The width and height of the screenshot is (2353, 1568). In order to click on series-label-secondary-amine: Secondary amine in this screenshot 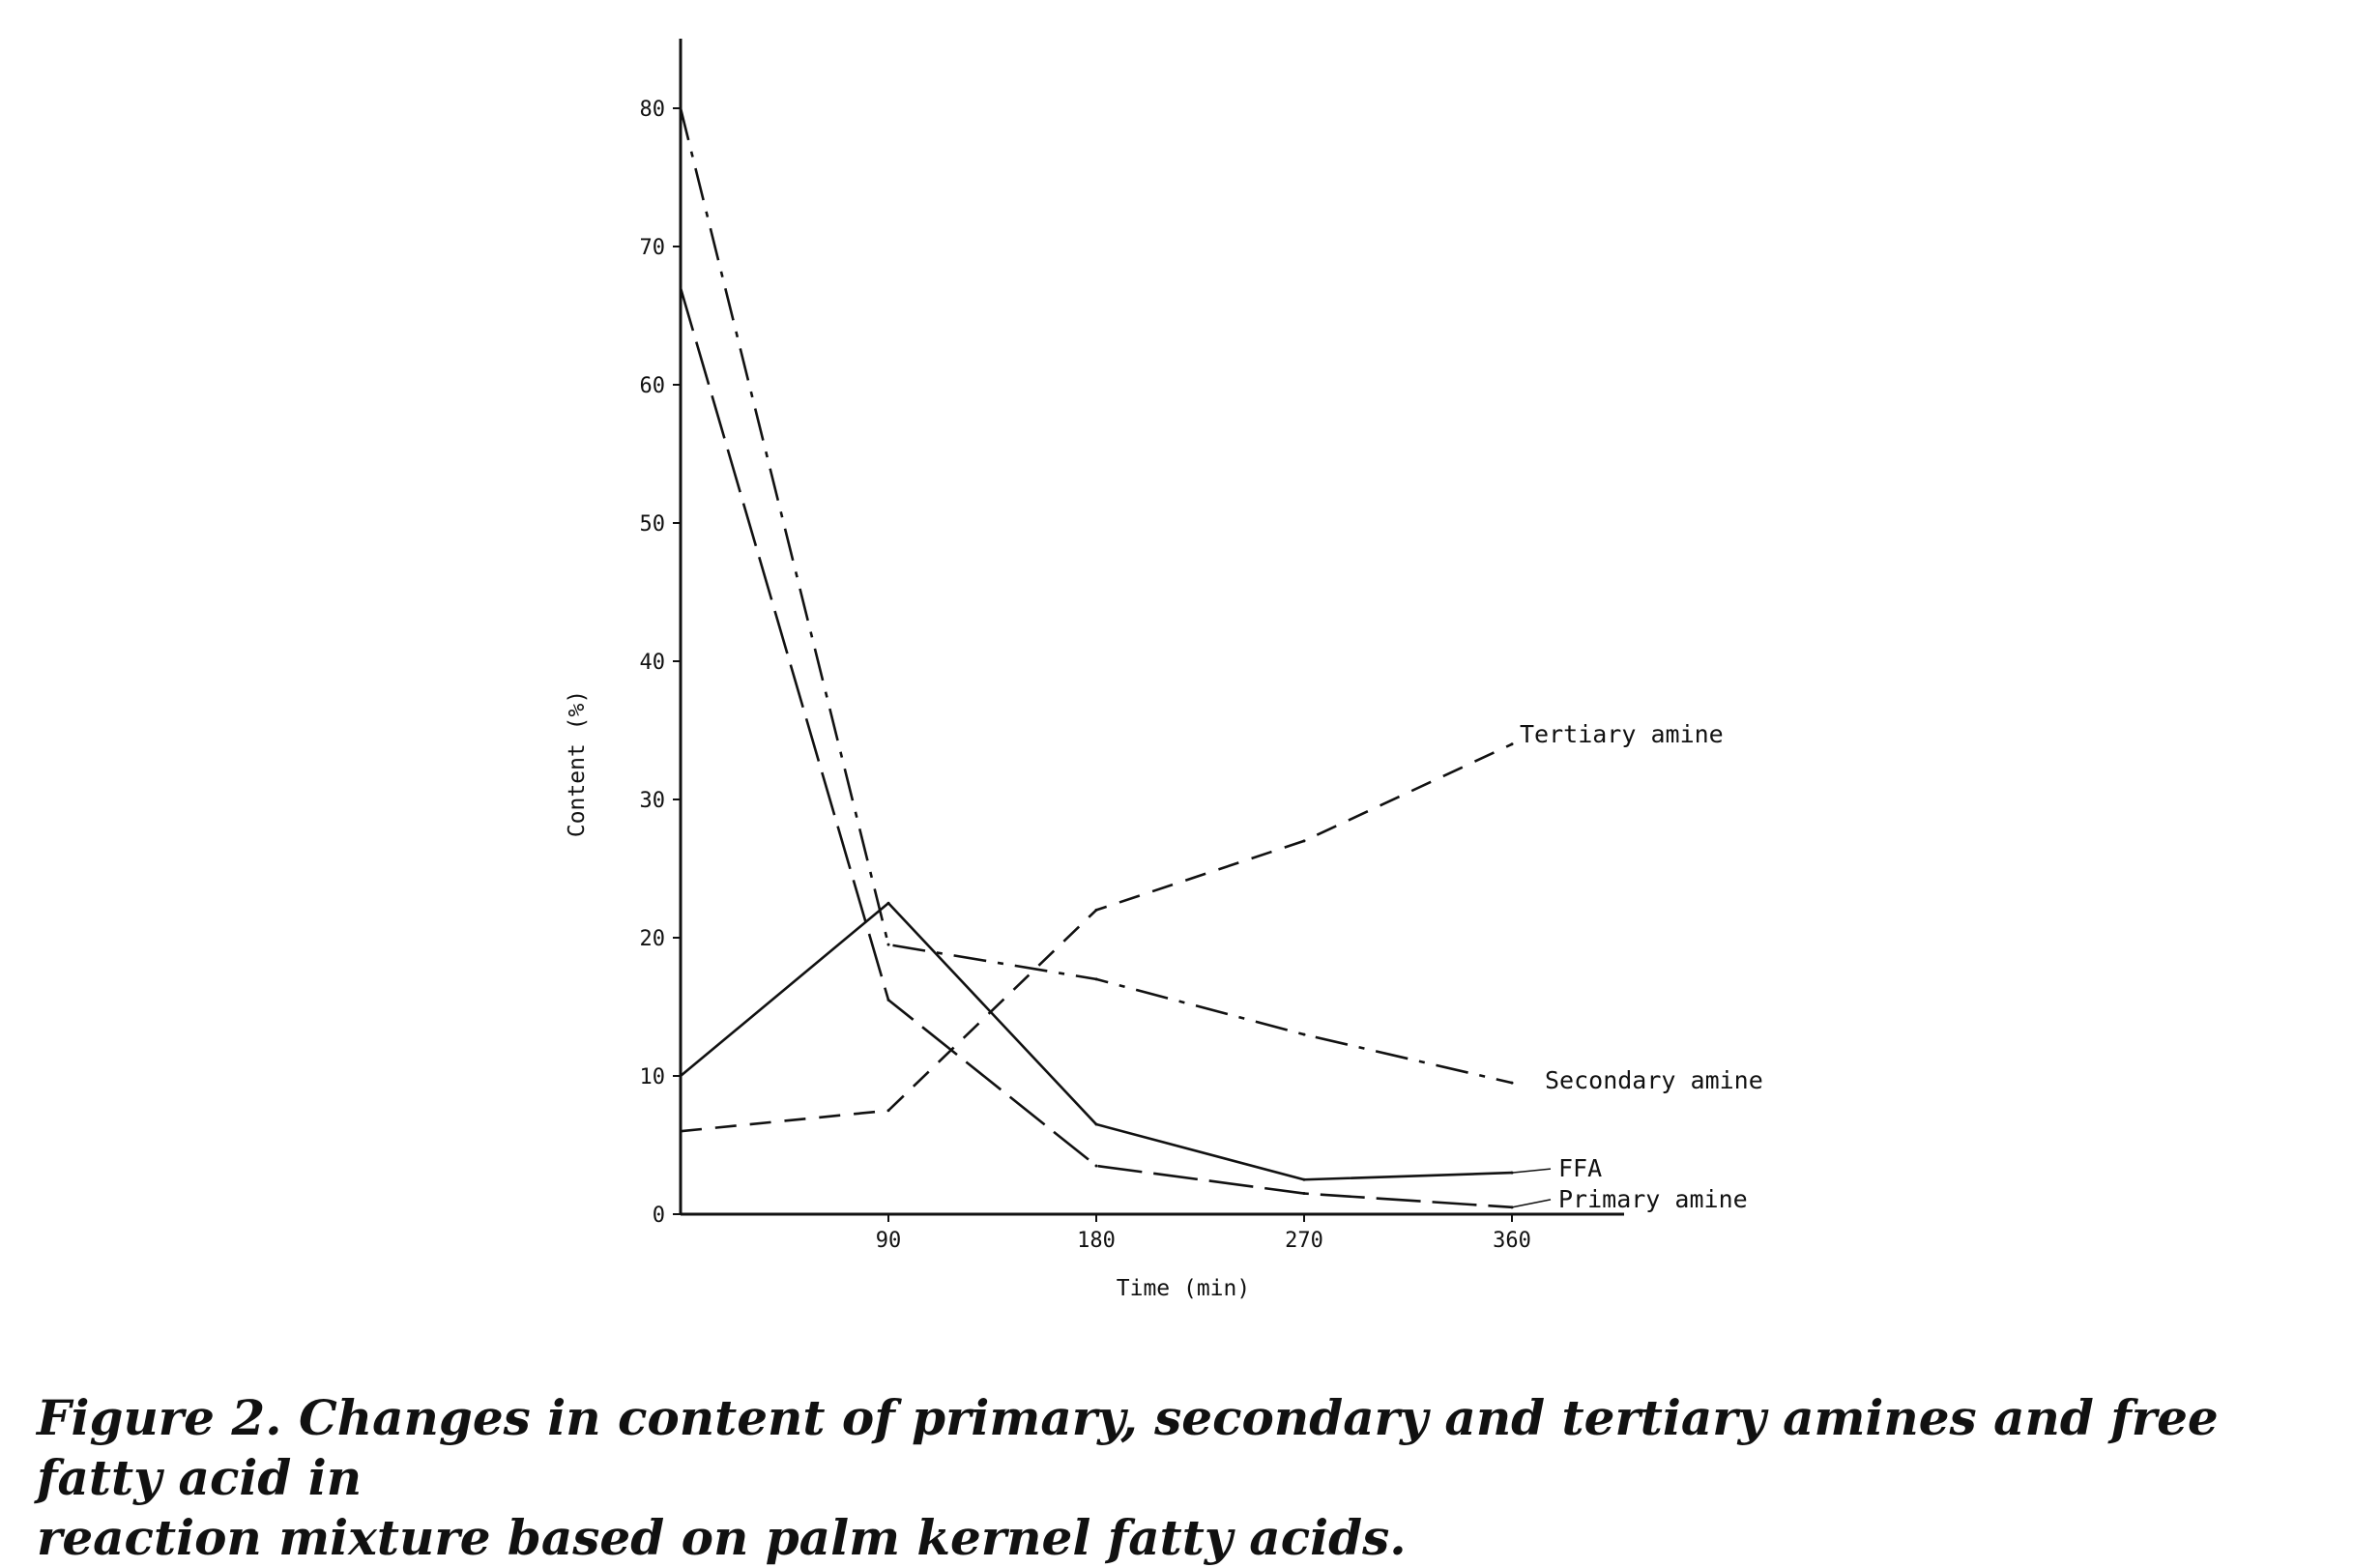, I will do `click(1654, 1080)`.